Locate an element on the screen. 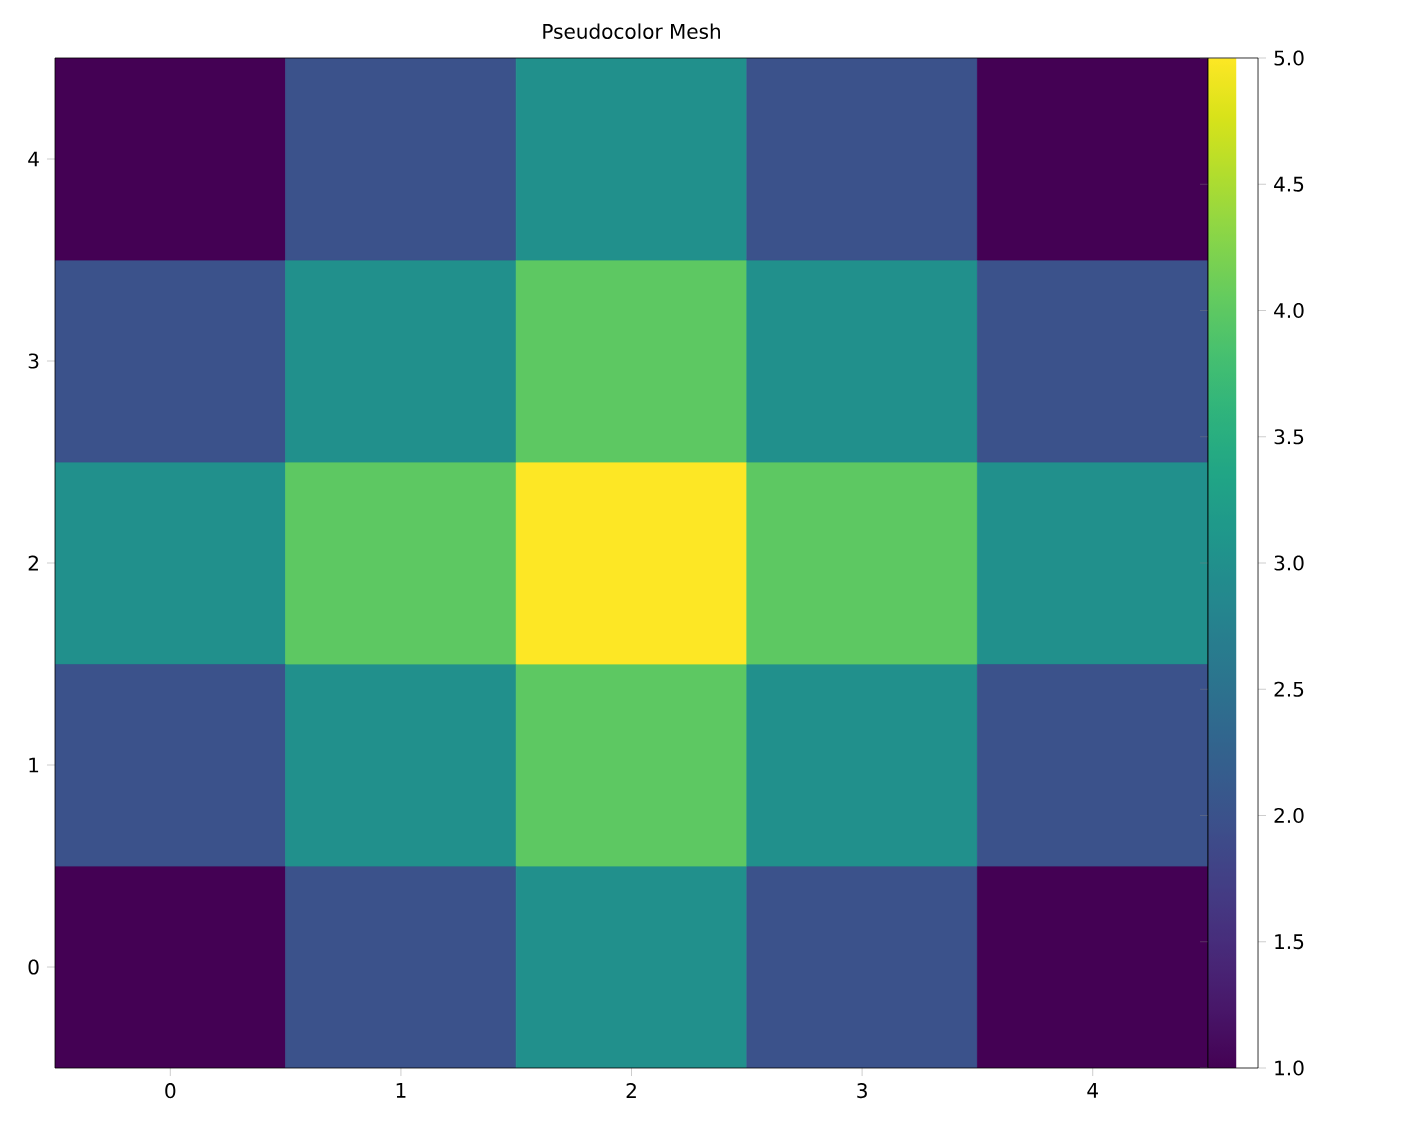  color-bar-label: 2.5 is located at coordinates (1289, 689).